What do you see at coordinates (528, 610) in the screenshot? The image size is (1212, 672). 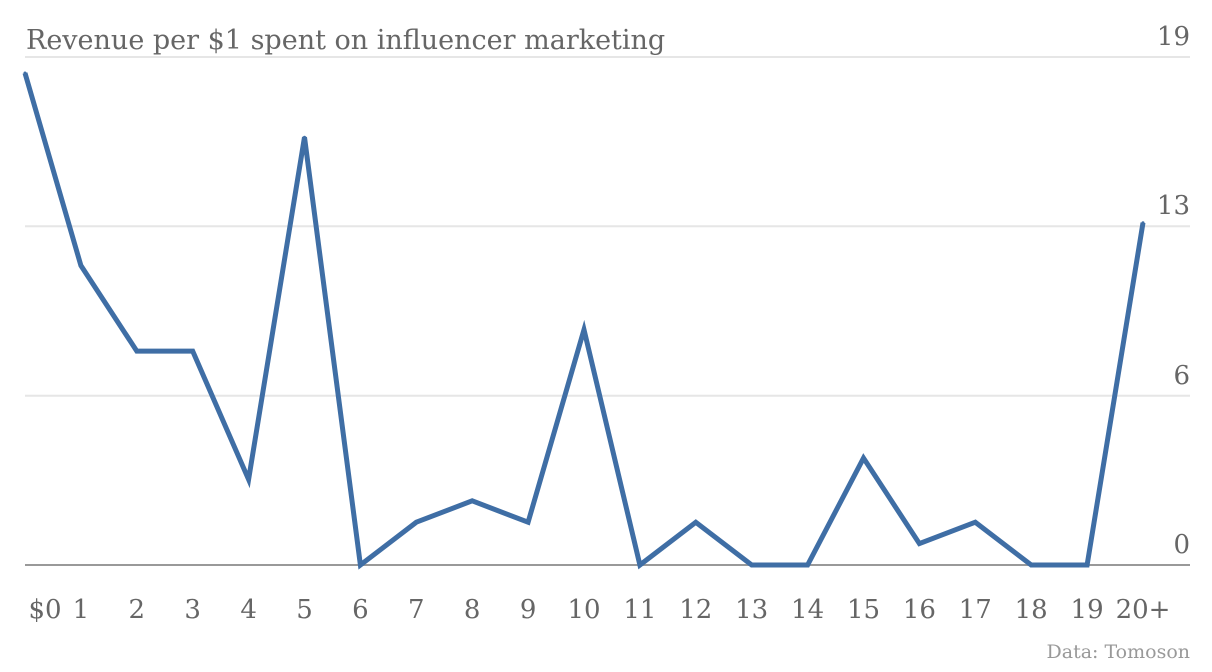 I see `x-tick-label: 9` at bounding box center [528, 610].